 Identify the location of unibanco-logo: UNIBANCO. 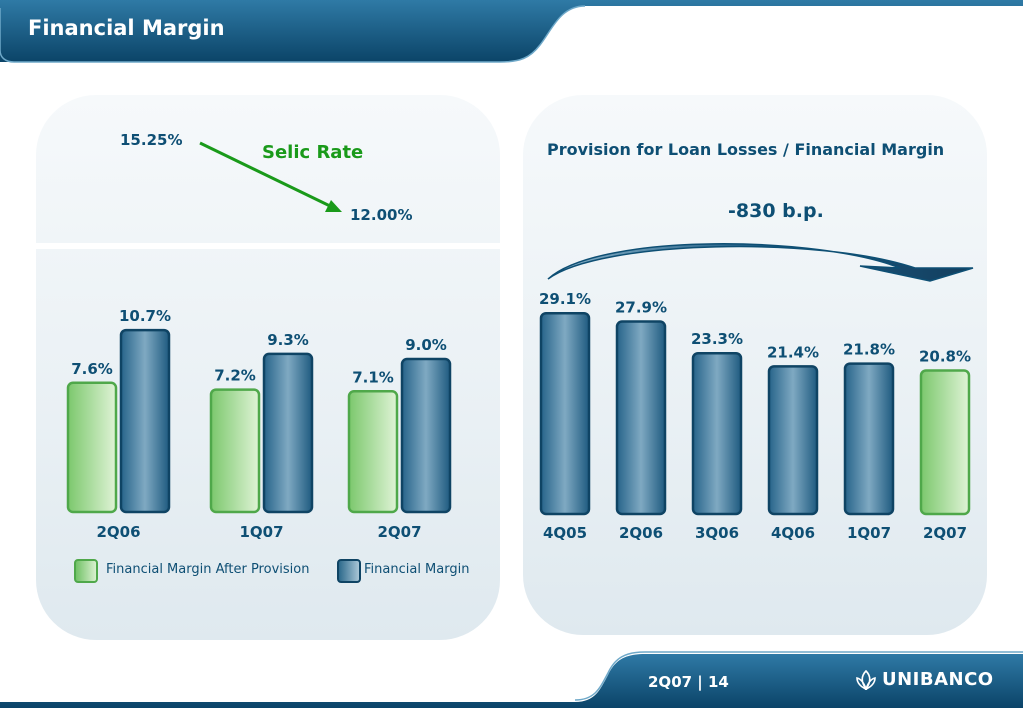
(924, 679).